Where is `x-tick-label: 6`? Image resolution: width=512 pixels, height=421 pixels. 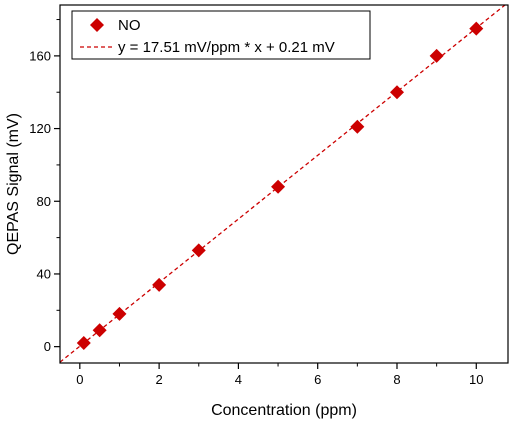 x-tick-label: 6 is located at coordinates (317, 379).